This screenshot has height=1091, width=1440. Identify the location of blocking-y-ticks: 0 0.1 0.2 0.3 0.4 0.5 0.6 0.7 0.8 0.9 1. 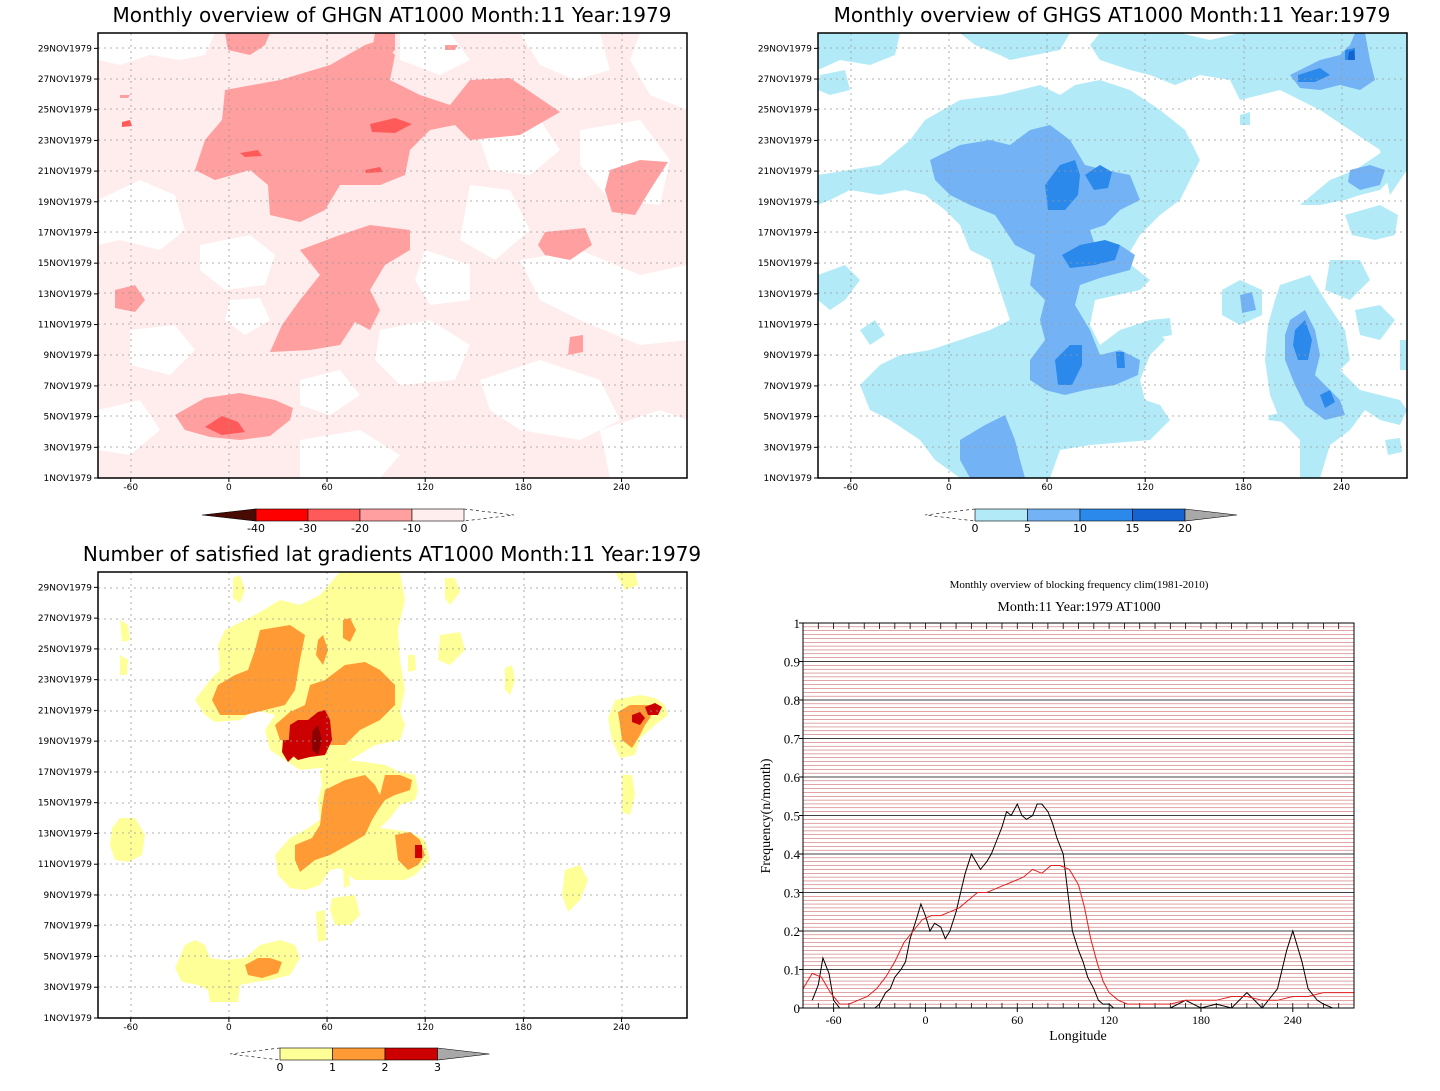
(793, 816).